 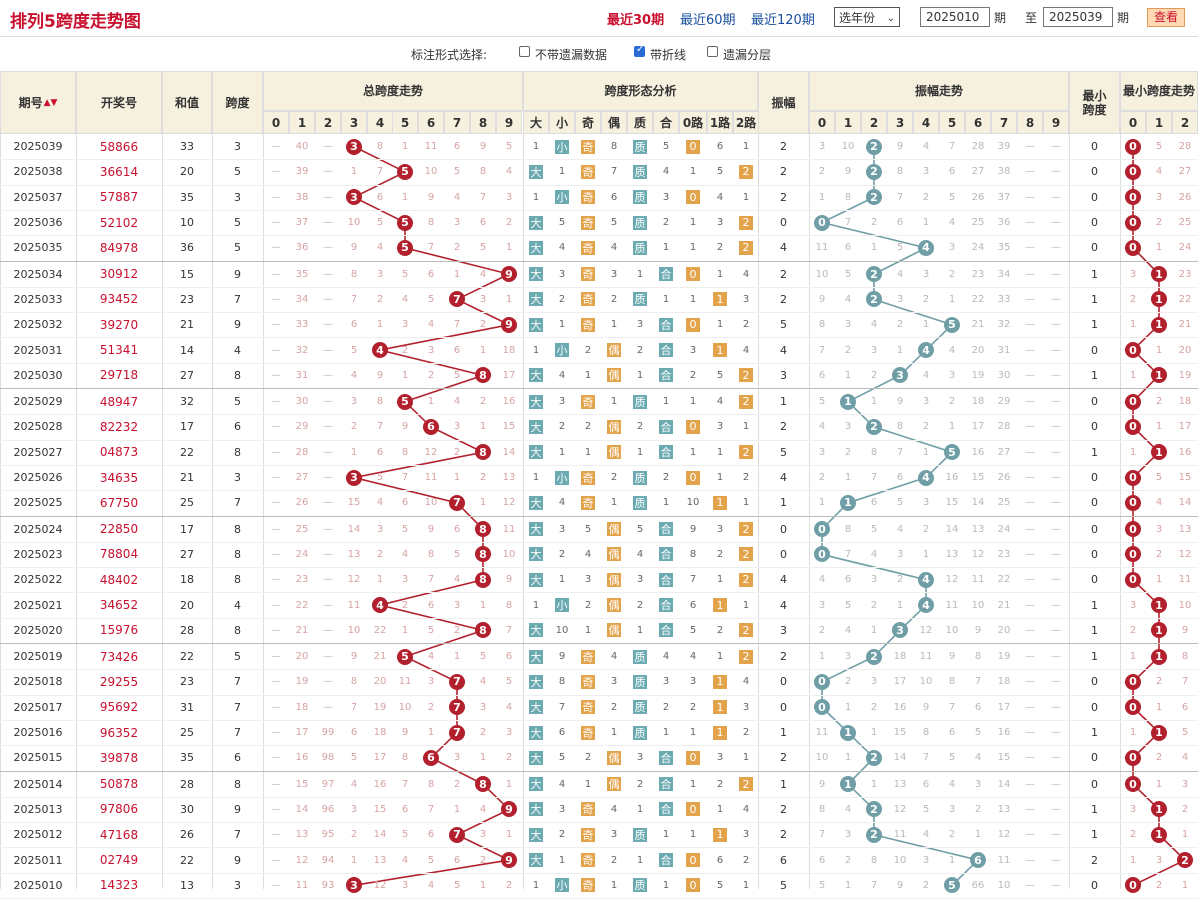 What do you see at coordinates (666, 554) in the screenshot?
I see `shape-mark: 合` at bounding box center [666, 554].